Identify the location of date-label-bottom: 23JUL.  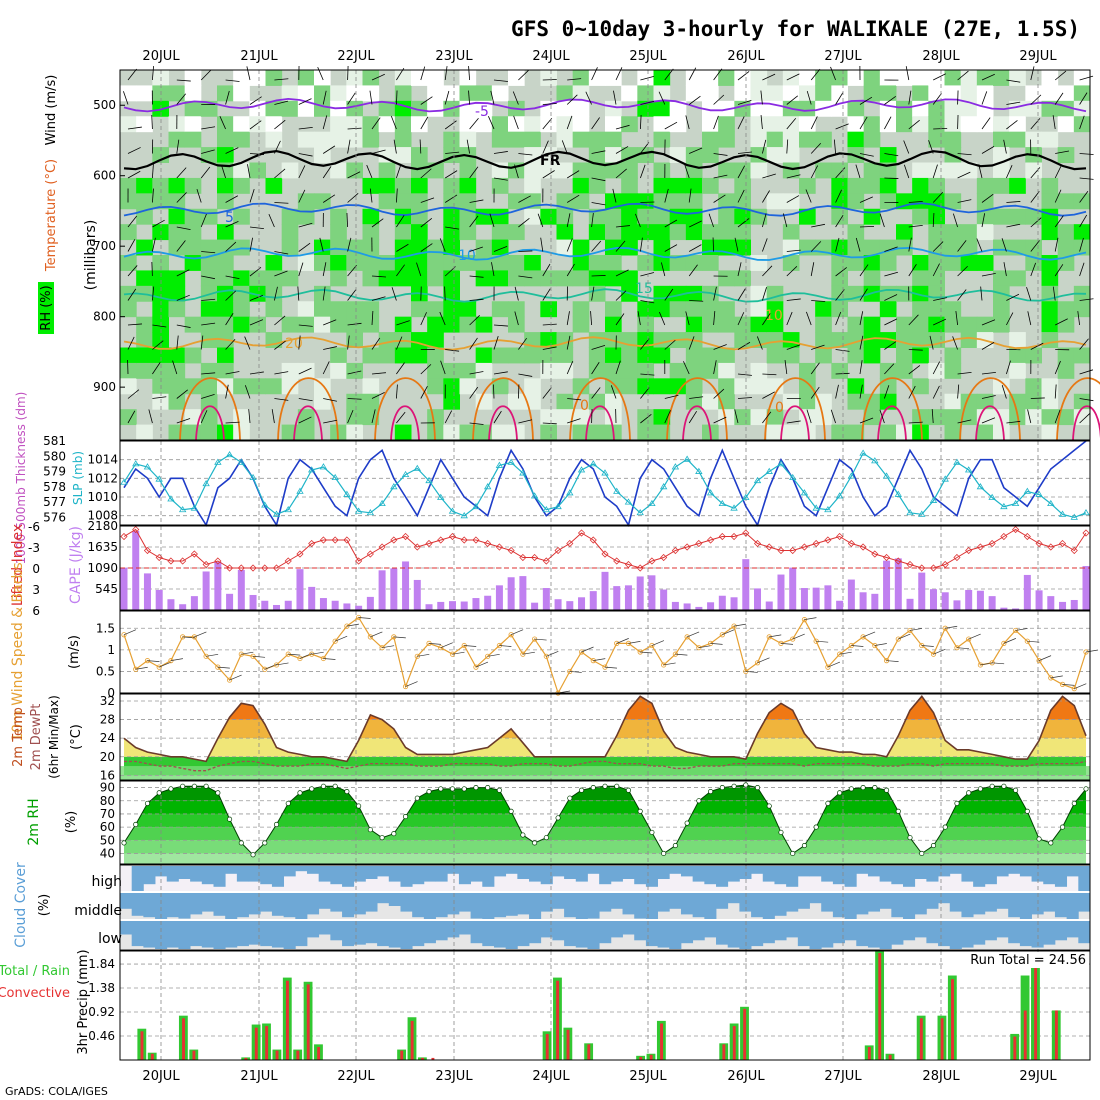
(454, 1076).